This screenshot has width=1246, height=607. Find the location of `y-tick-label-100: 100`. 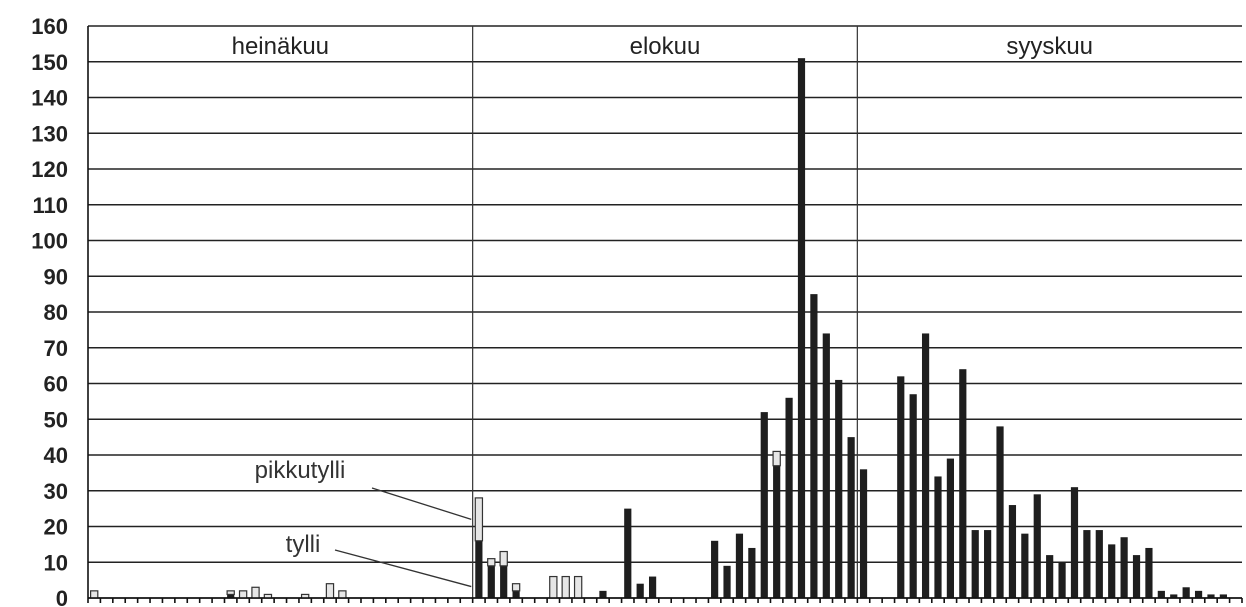

y-tick-label-100: 100 is located at coordinates (49, 241).